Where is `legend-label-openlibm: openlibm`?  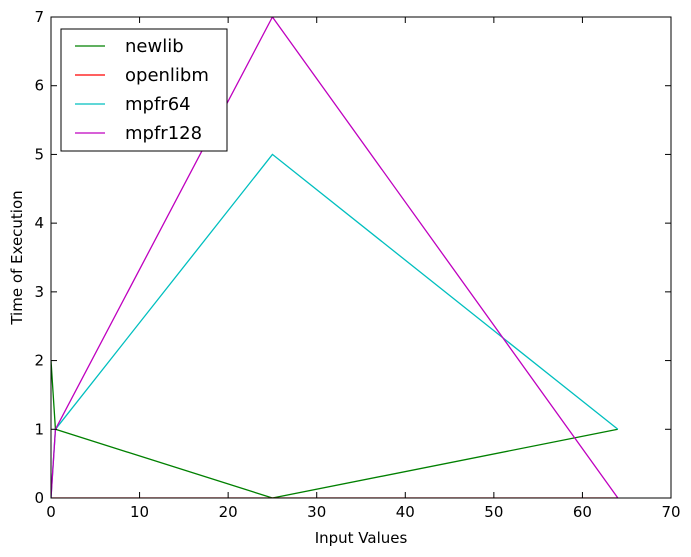 legend-label-openlibm: openlibm is located at coordinates (167, 75).